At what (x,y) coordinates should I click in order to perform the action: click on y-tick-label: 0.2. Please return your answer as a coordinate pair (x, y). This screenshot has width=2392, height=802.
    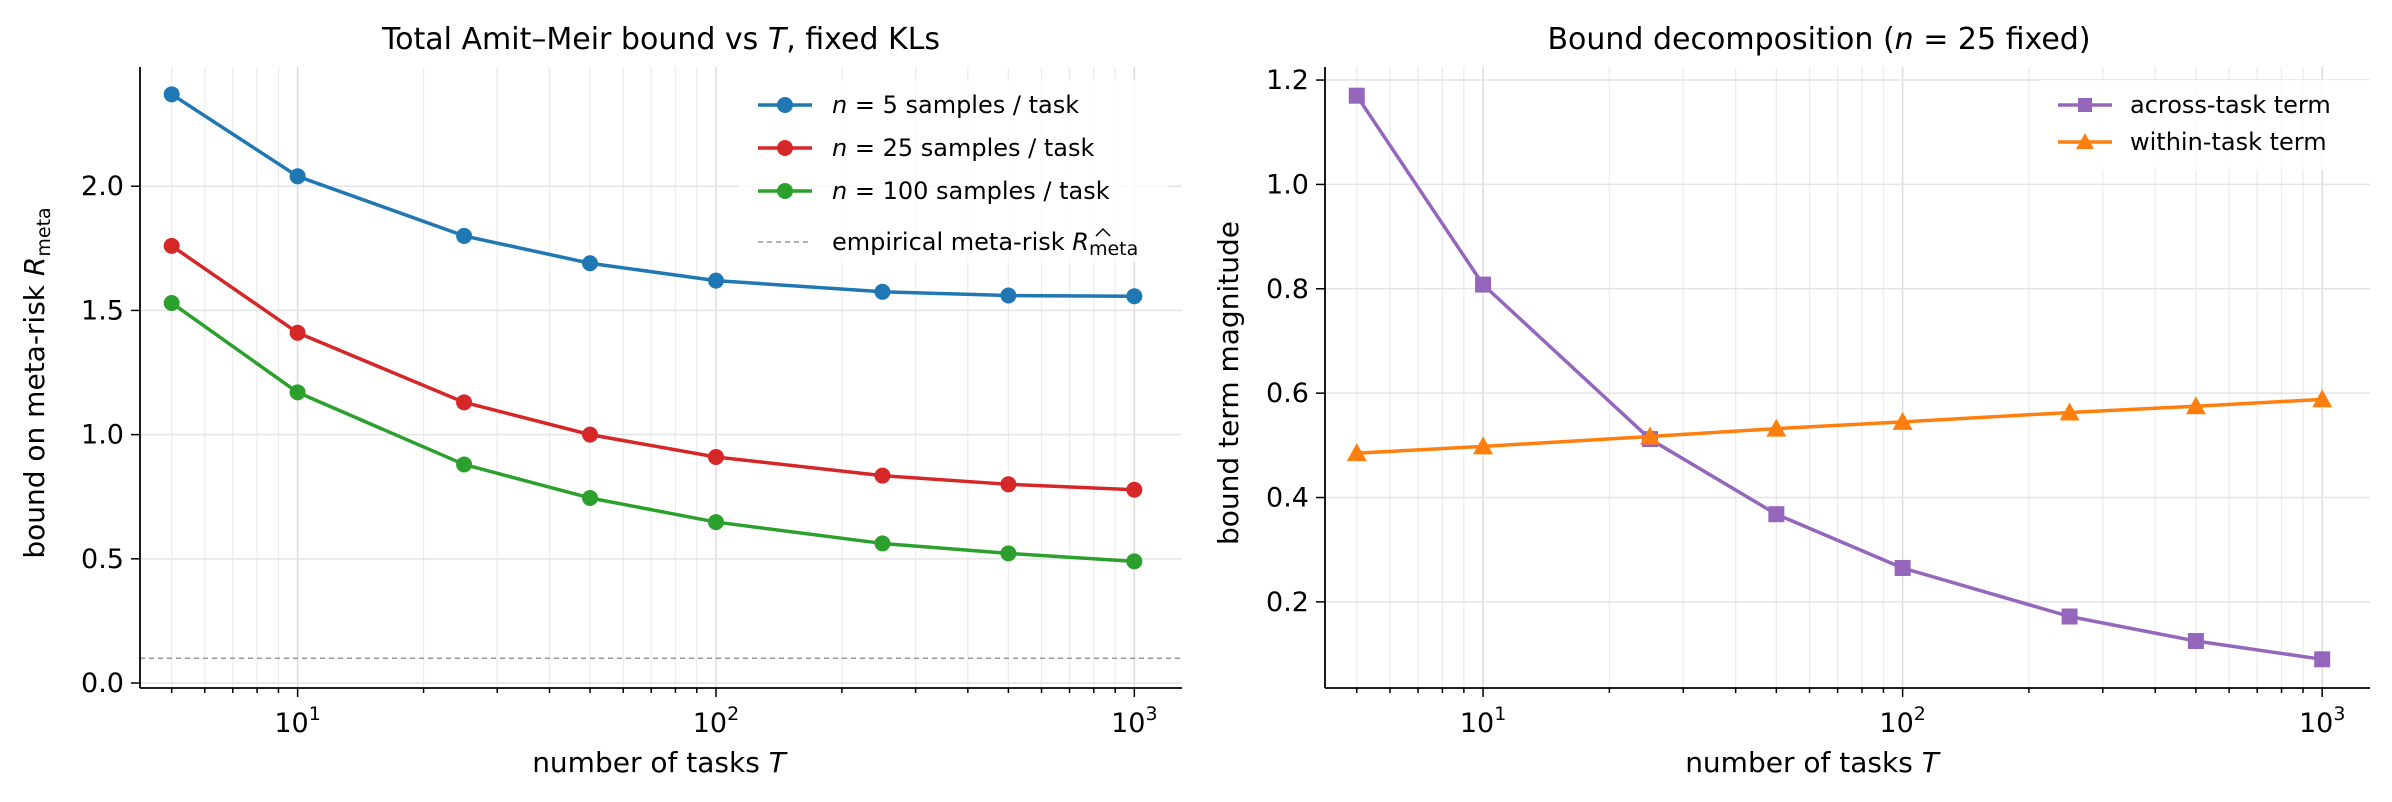
    Looking at the image, I should click on (1287, 602).